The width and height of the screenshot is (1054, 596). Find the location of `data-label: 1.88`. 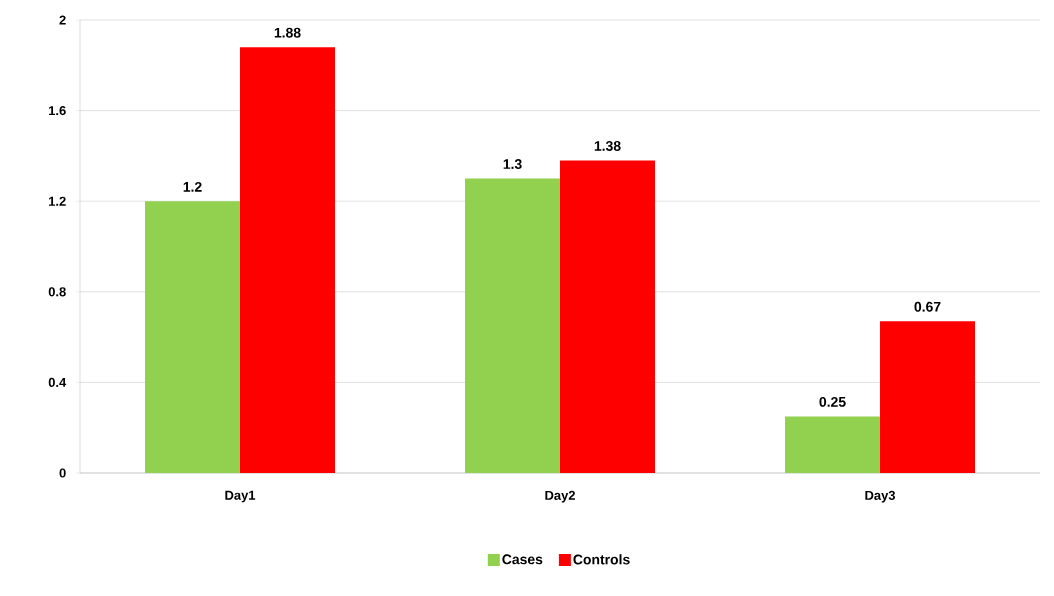

data-label: 1.88 is located at coordinates (287, 32).